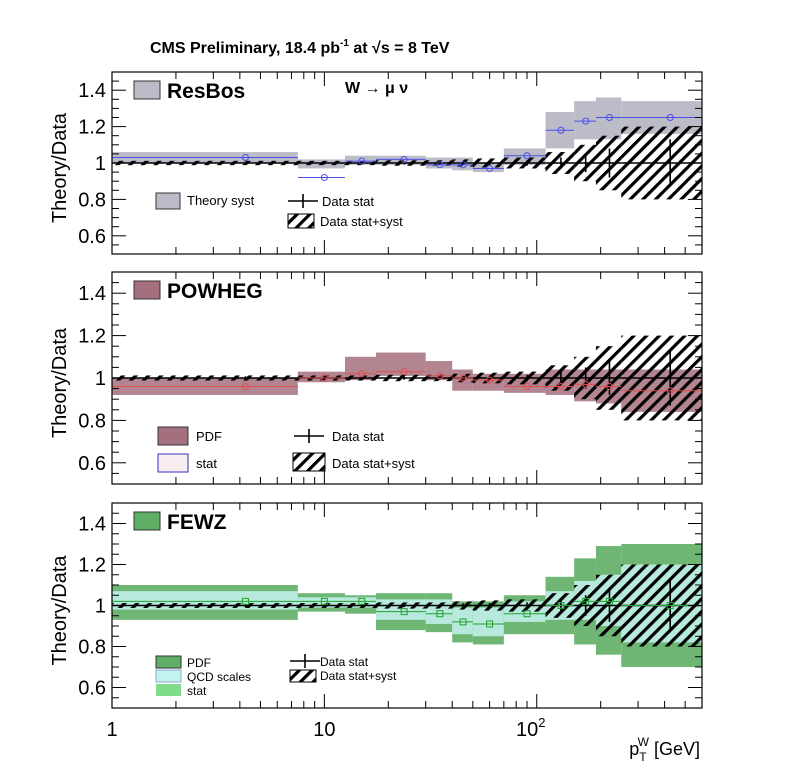 The height and width of the screenshot is (774, 796). Describe the element at coordinates (324, 730) in the screenshot. I see `x-tick-label: 10` at that location.